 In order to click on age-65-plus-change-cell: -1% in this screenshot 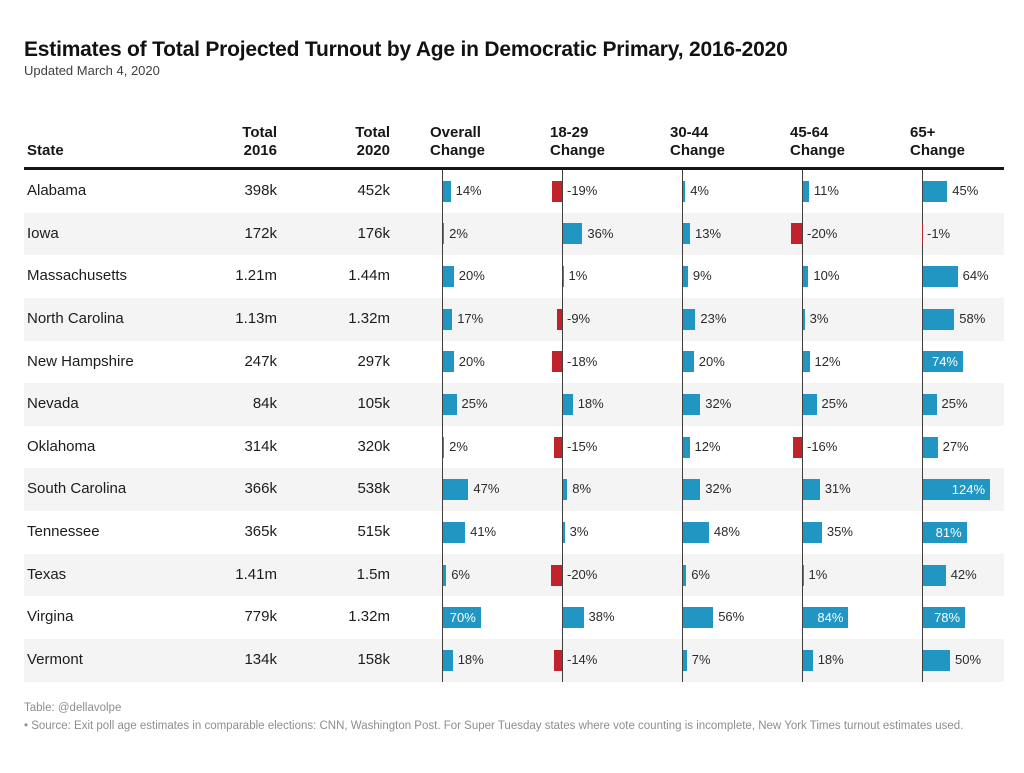, I will do `click(957, 234)`.